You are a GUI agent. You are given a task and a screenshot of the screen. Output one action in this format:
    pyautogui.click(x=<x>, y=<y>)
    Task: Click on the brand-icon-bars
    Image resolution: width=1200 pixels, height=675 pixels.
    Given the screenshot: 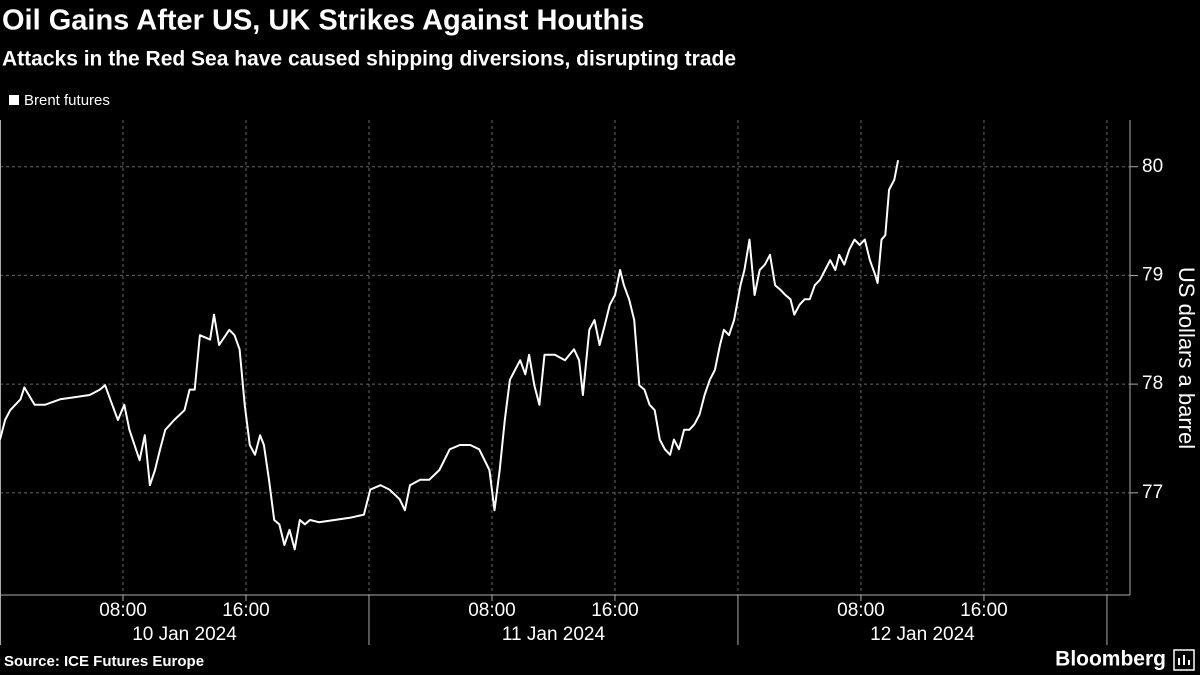 What is the action you would take?
    pyautogui.click(x=1184, y=660)
    